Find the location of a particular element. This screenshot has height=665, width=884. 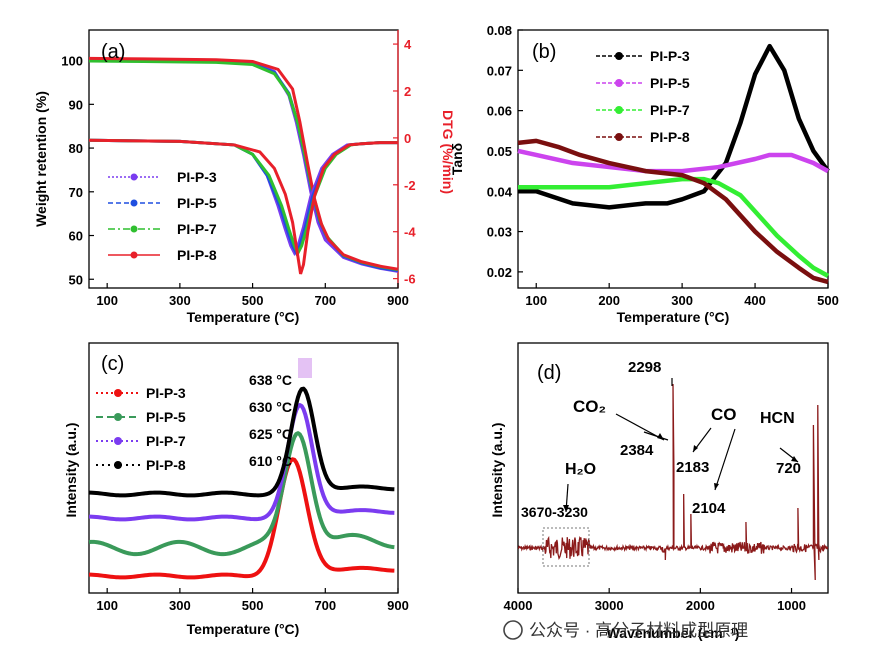

annotation-arrows is located at coordinates (682, 445).